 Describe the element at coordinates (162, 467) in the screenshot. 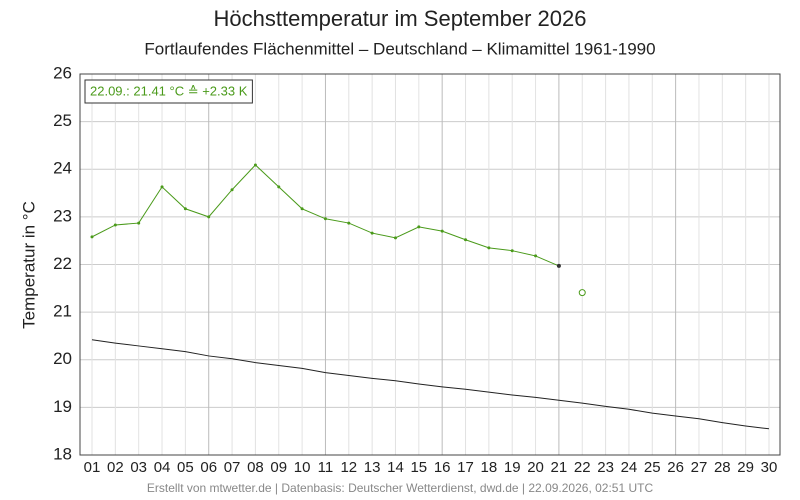

I see `x-tick-label: 04` at that location.